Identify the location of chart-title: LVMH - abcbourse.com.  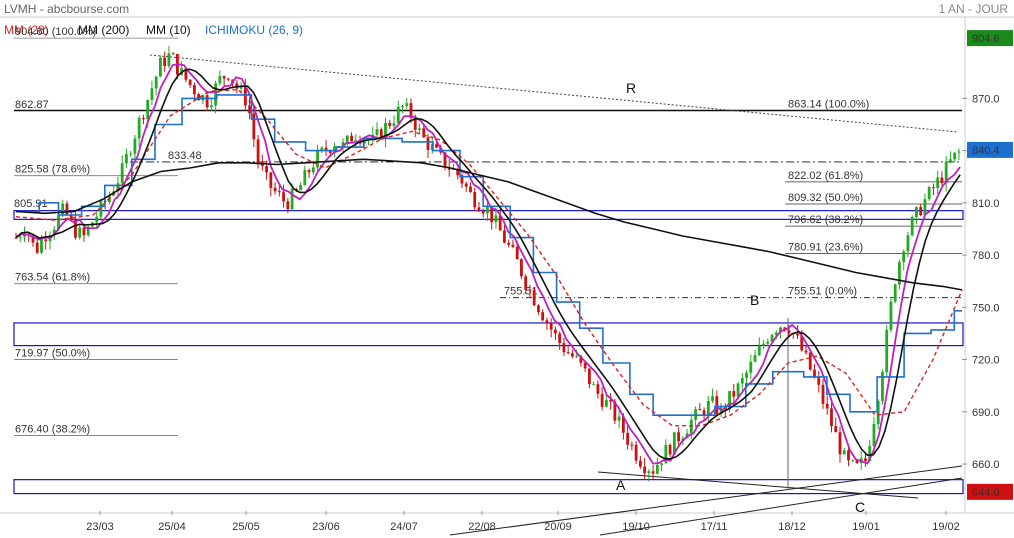
(66, 9).